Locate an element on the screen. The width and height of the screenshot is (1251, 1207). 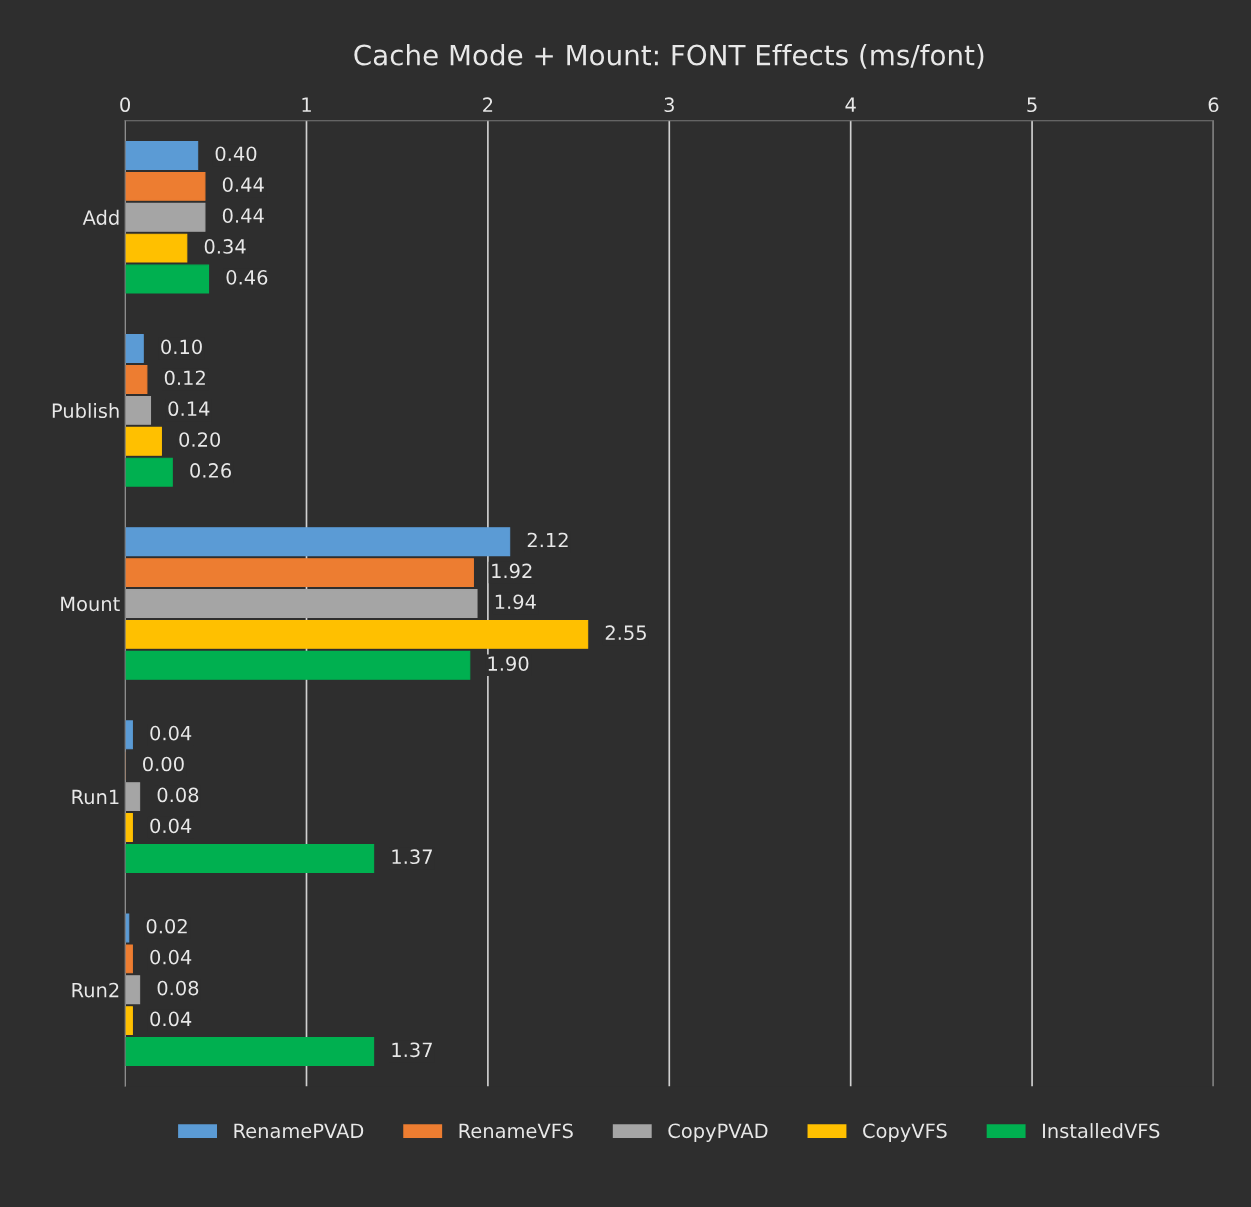
x-tick-label: 4 is located at coordinates (850, 104).